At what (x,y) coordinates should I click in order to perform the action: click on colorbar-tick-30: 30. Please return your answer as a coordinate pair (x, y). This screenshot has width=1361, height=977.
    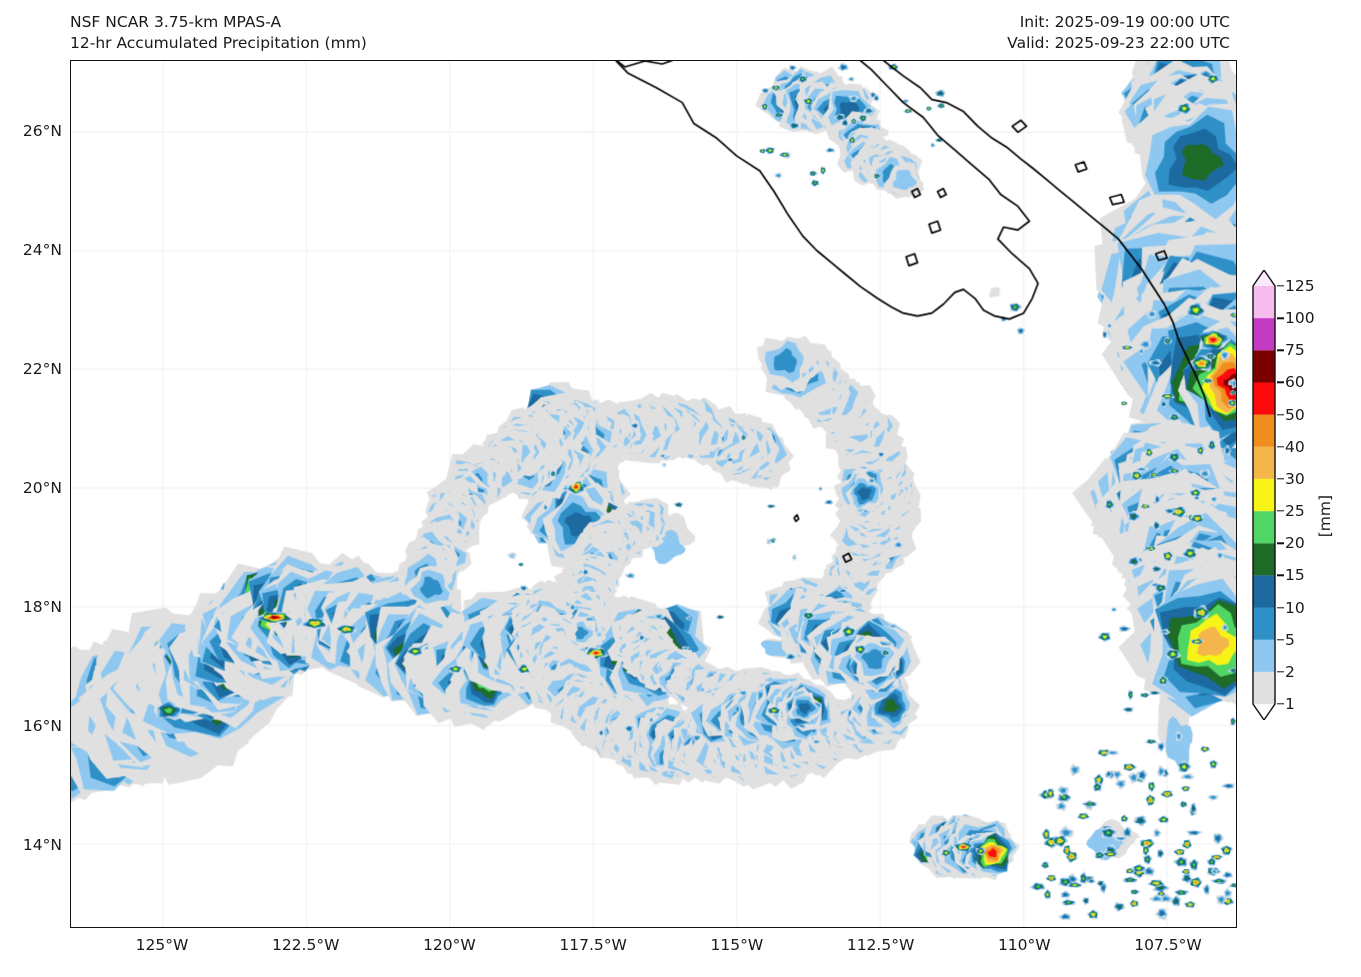
    Looking at the image, I should click on (1295, 478).